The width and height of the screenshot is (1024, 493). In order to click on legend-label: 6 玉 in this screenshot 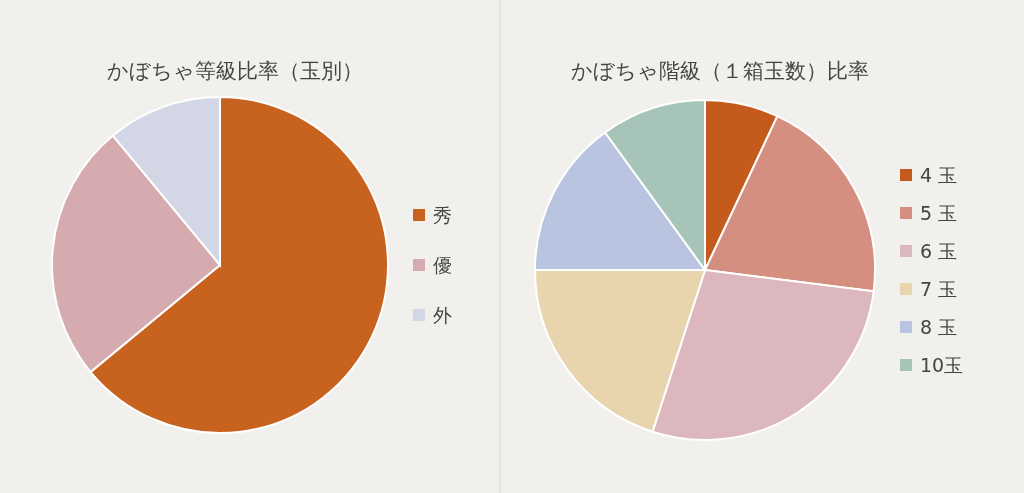, I will do `click(939, 251)`.